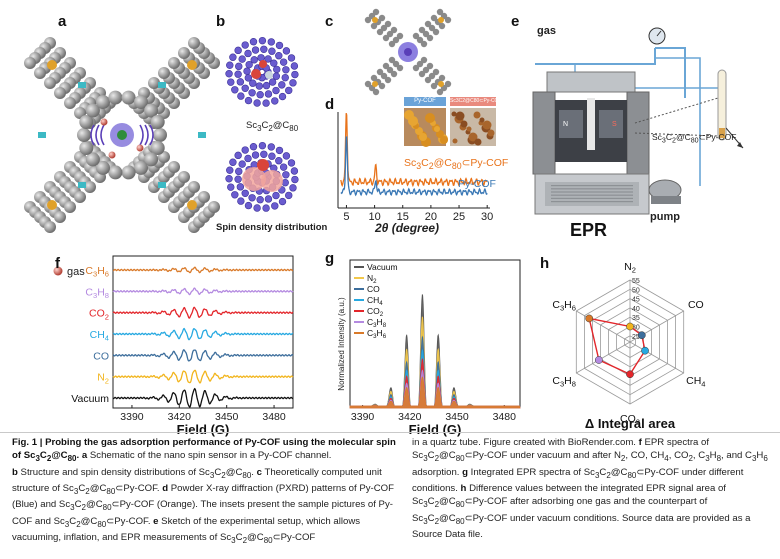 Image resolution: width=780 pixels, height=559 pixels. Describe the element at coordinates (435, 429) in the screenshot. I see `int-x-axis-label: Field (G)` at that location.